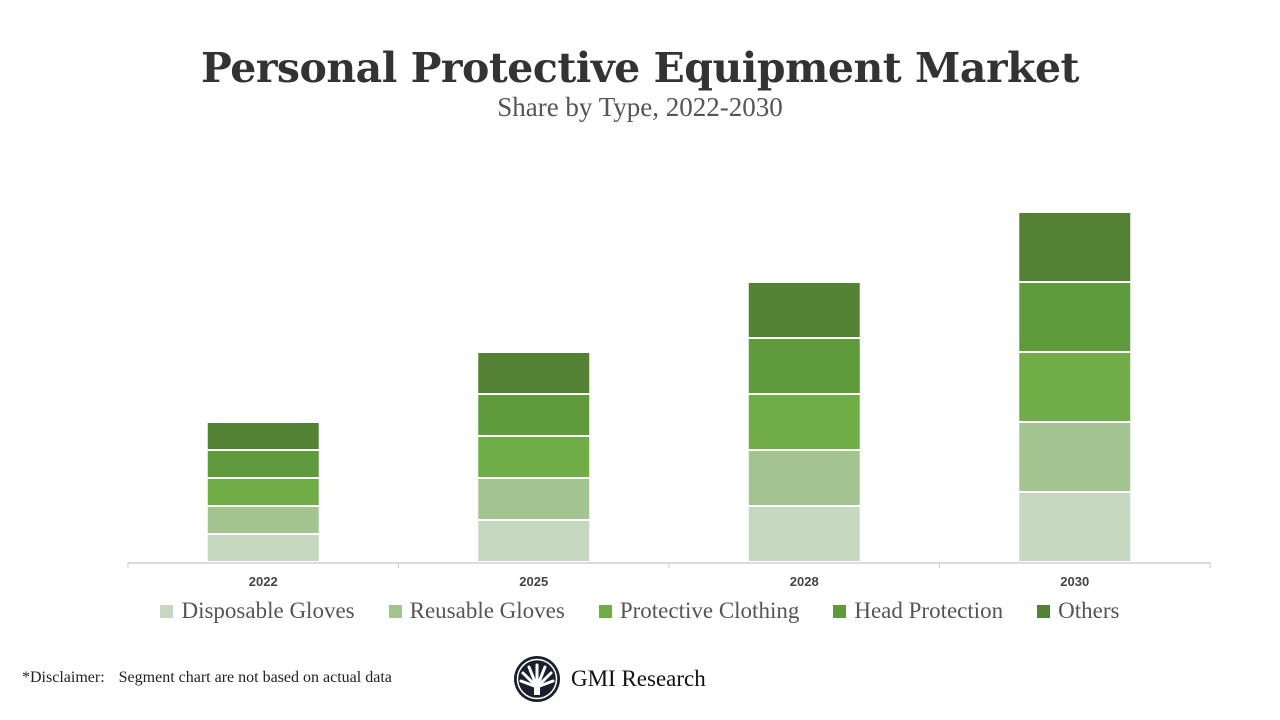 Image resolution: width=1280 pixels, height=720 pixels. I want to click on legend-label: Disposable Gloves, so click(268, 610).